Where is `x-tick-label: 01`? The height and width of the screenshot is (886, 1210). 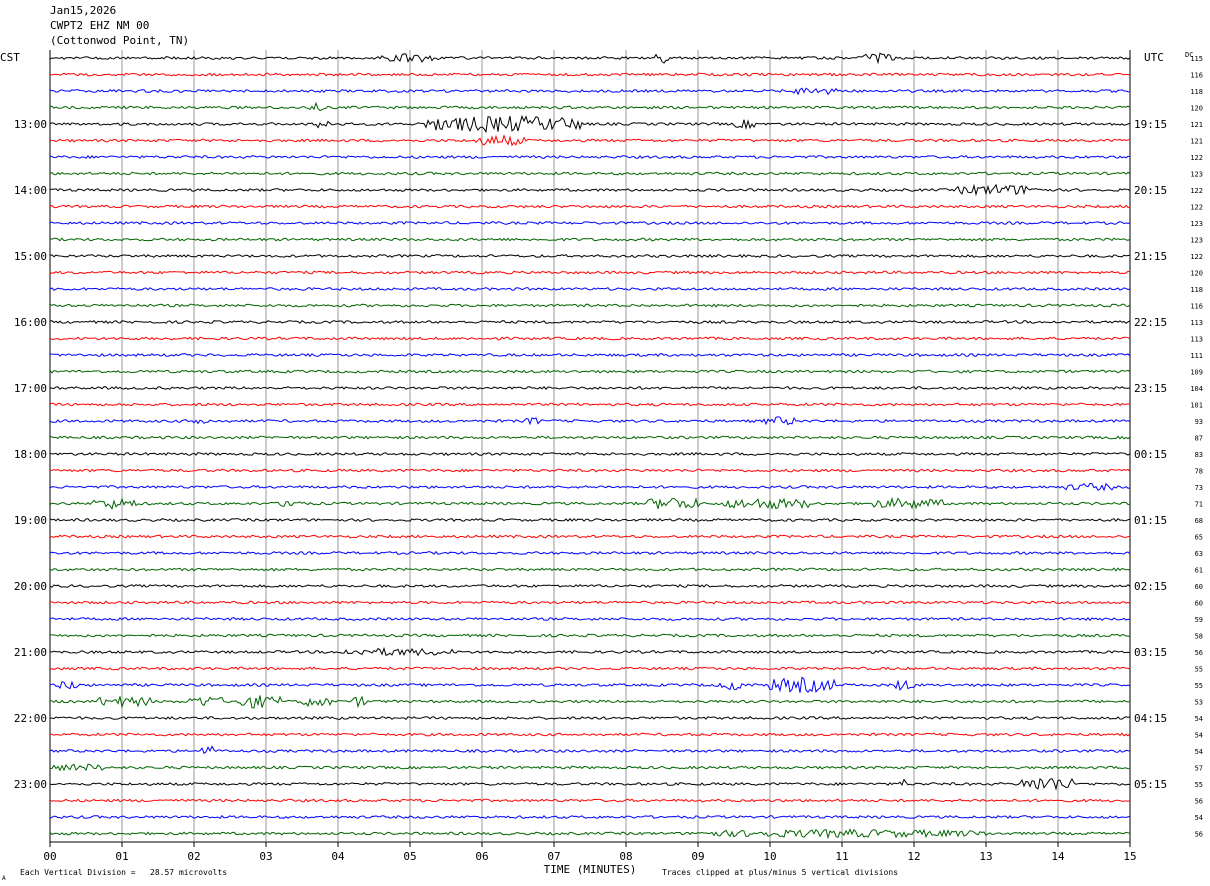 x-tick-label: 01 is located at coordinates (121, 856).